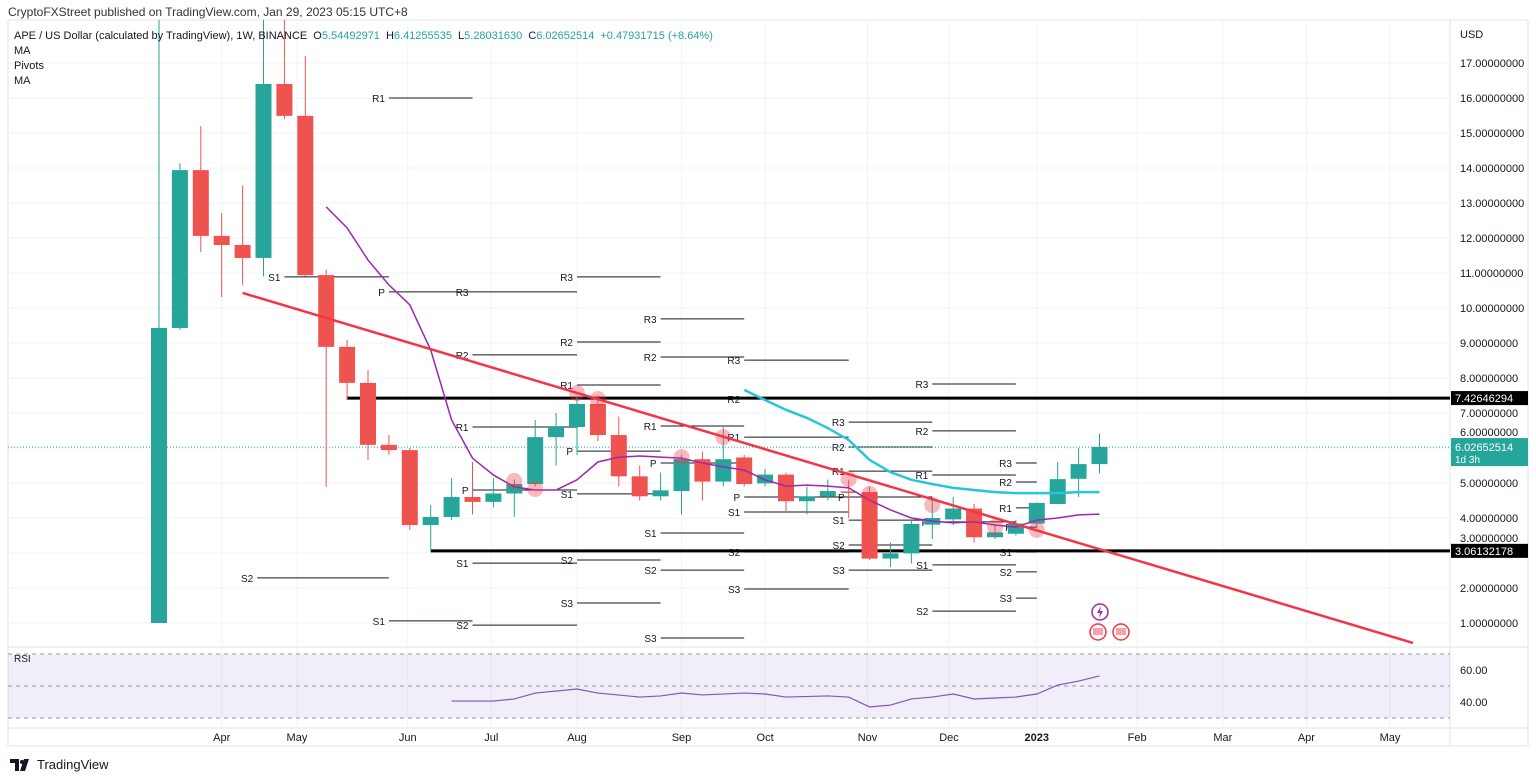 The height and width of the screenshot is (780, 1536). Describe the element at coordinates (423, 36) in the screenshot. I see `high-value: 6.41255535` at that location.